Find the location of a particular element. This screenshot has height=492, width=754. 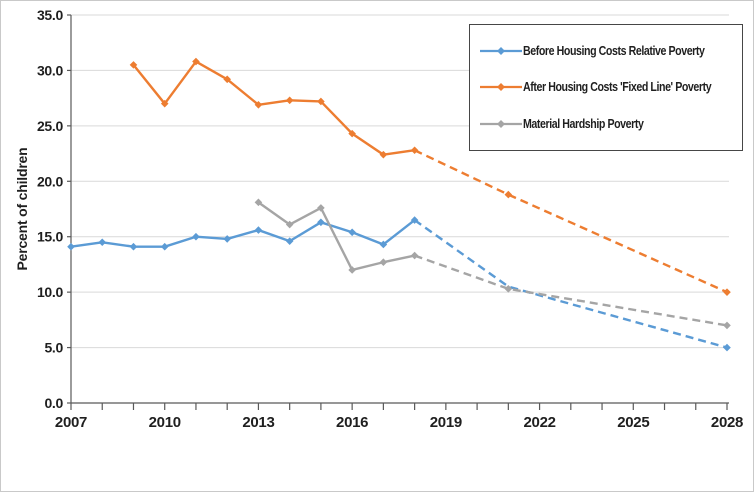

x-tick-label: 2025 is located at coordinates (633, 422).